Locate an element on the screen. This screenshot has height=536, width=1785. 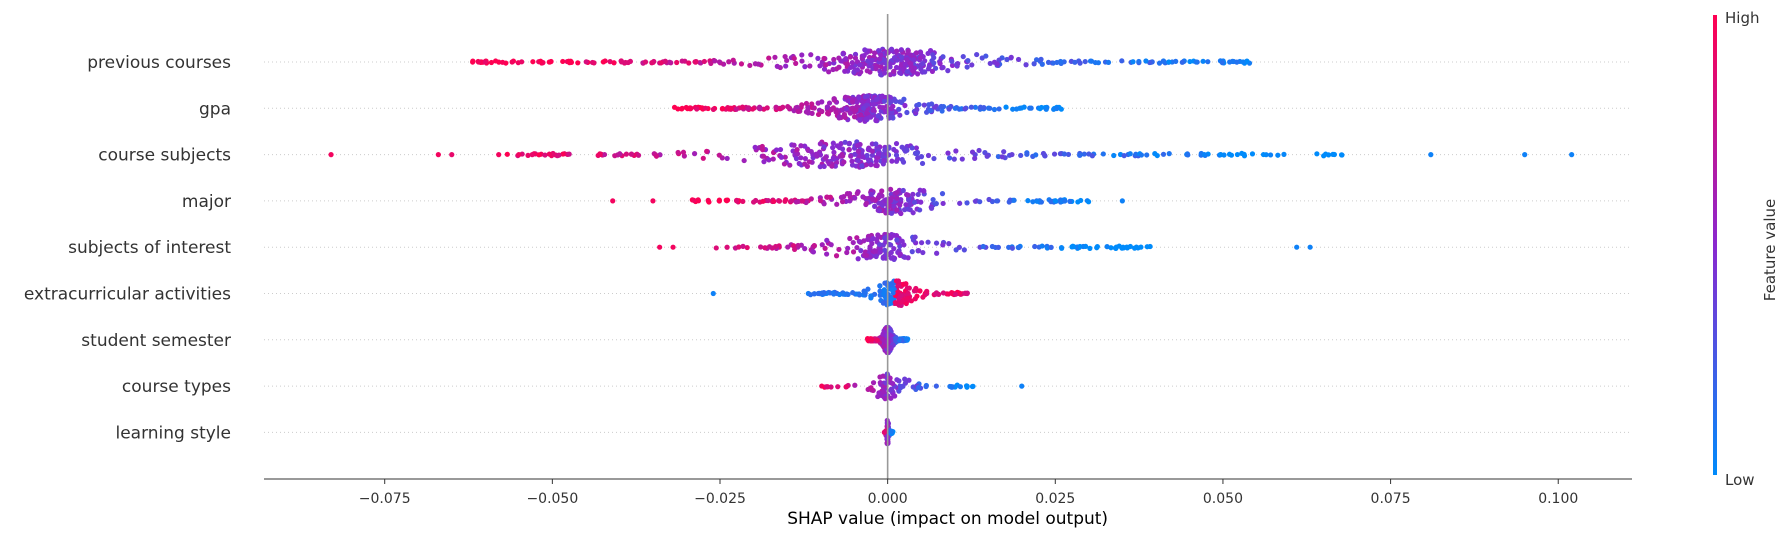
feature-label: course types is located at coordinates (176, 387).